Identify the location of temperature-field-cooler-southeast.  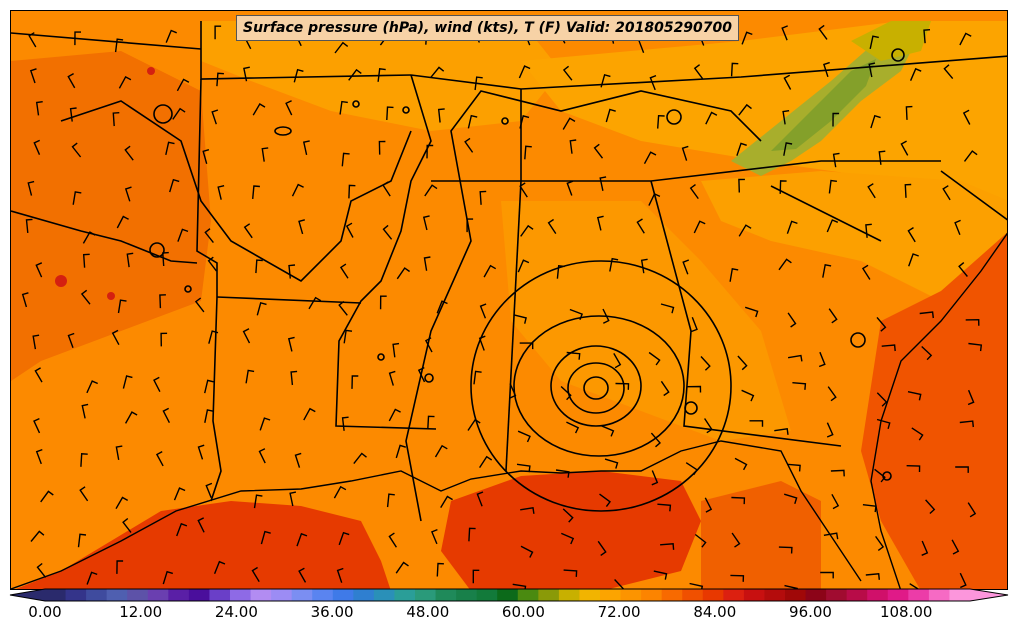
(854, 246).